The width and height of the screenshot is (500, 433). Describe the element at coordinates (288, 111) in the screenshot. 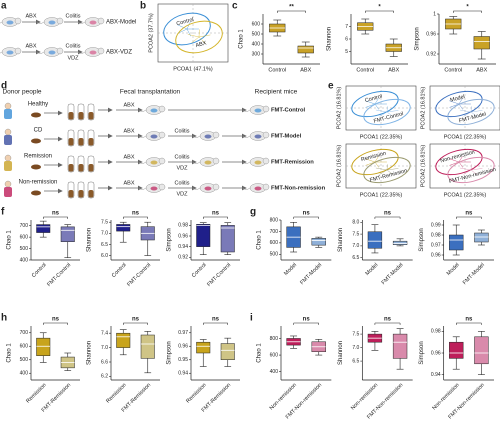

I see `group-label: FMT-Control` at that location.